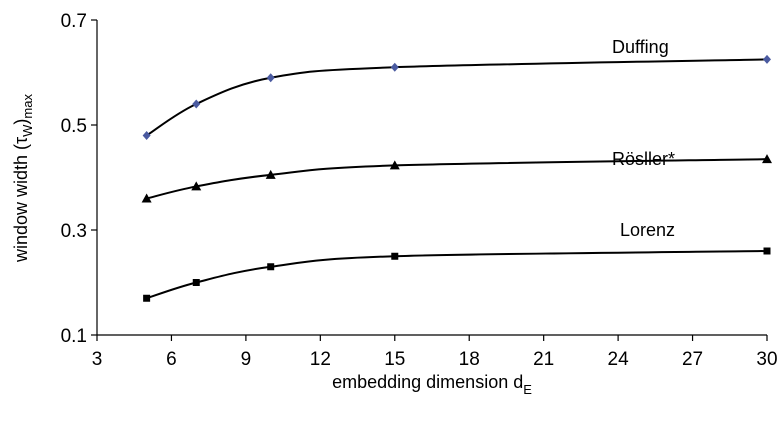  Describe the element at coordinates (74, 231) in the screenshot. I see `y-tick-label: 0.3` at that location.